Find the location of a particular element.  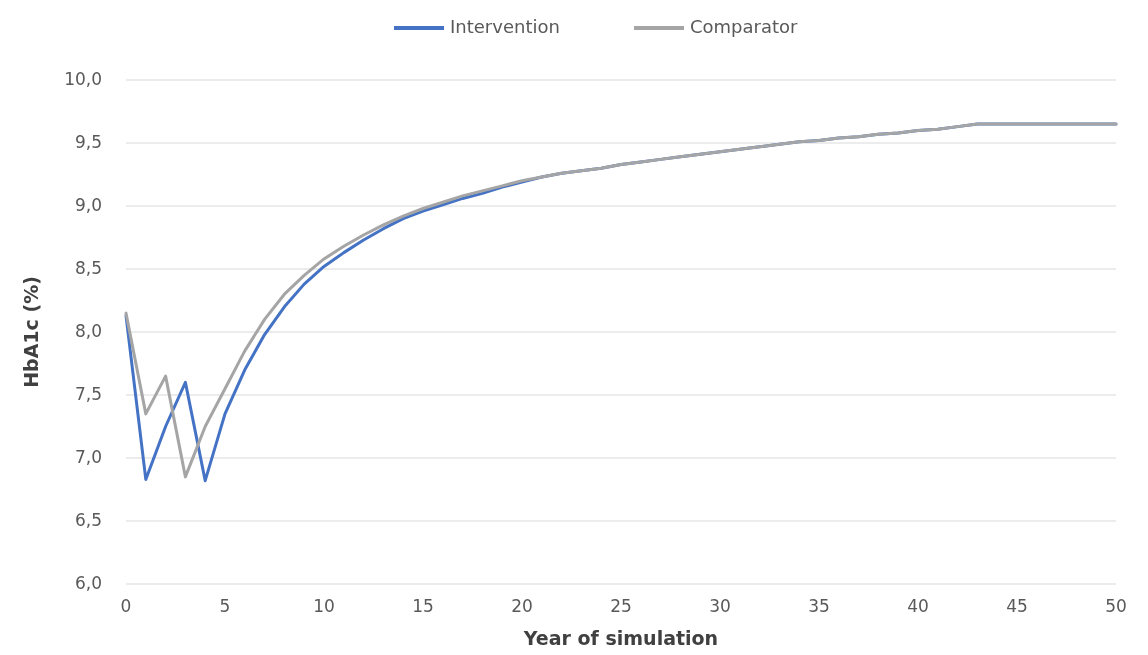

x-tick-label: 30 is located at coordinates (720, 606).